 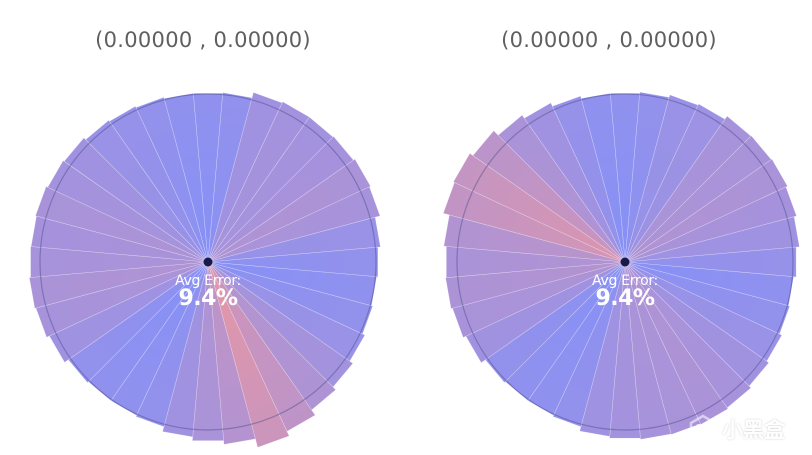 I want to click on watermark-text: 小黑盒, so click(x=753, y=430).